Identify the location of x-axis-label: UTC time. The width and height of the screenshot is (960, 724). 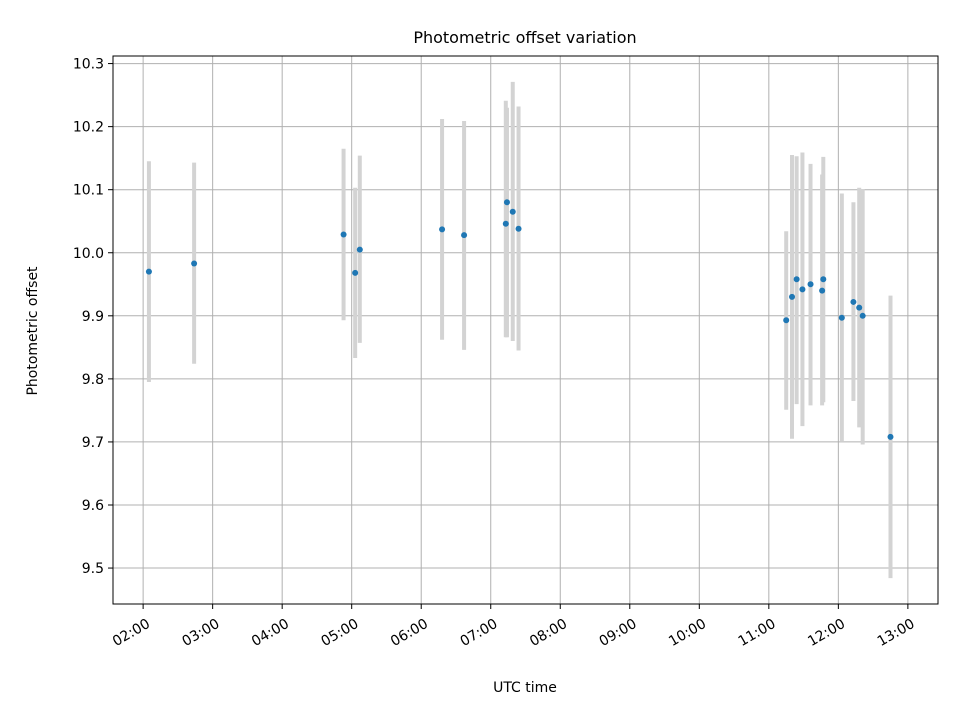
(525, 688).